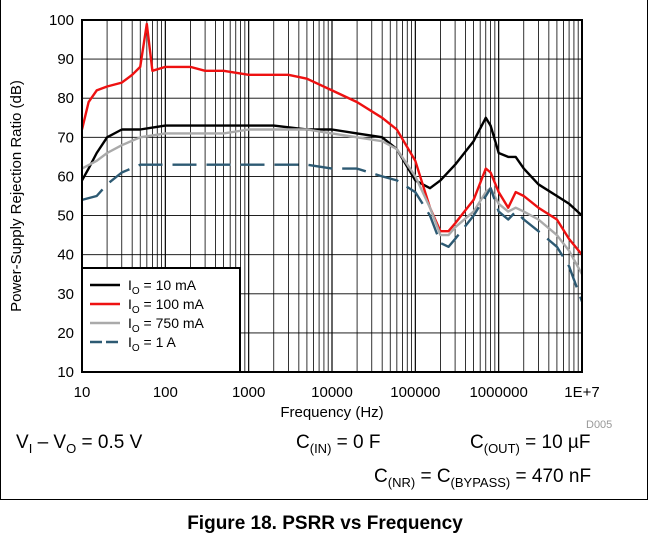  I want to click on x-axis-label: Frequency (Hz), so click(331, 412).